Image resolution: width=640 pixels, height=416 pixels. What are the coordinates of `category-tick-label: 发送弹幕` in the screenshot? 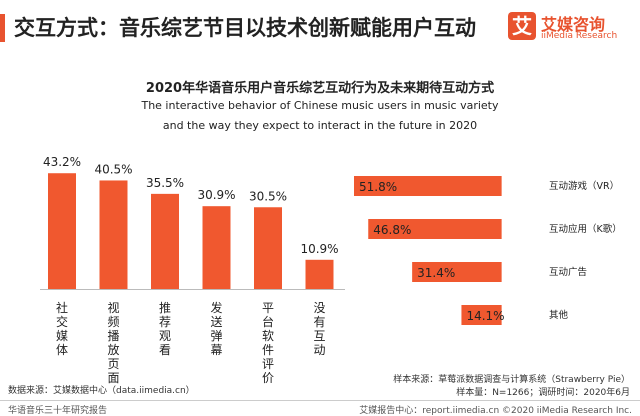 It's located at (216, 328).